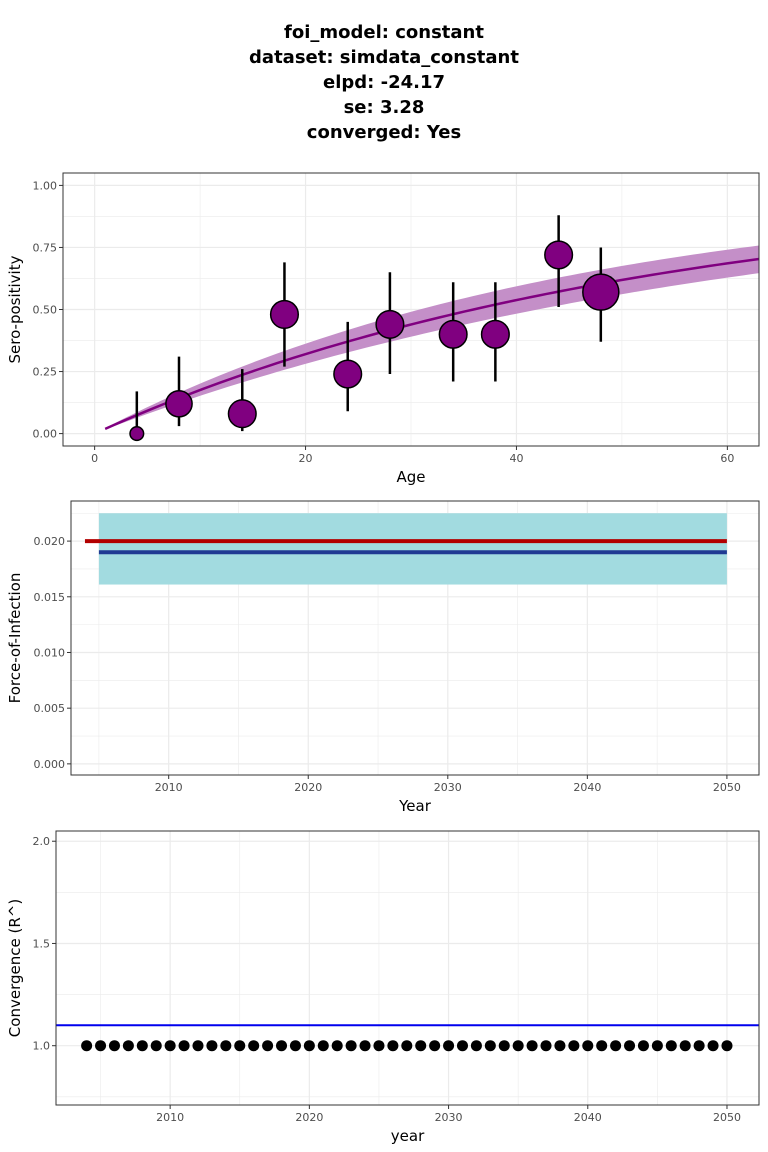  Describe the element at coordinates (727, 458) in the screenshot. I see `sero-x-tick-label: 60` at that location.